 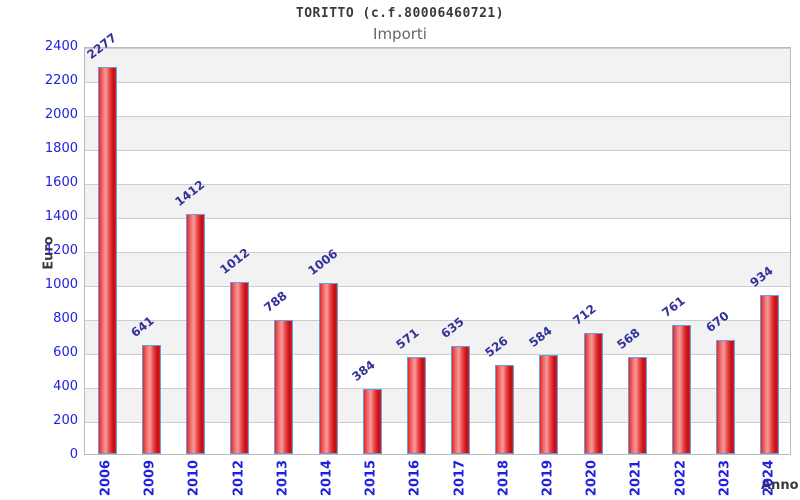 I want to click on y-tick-label: 1200, so click(x=61, y=250).